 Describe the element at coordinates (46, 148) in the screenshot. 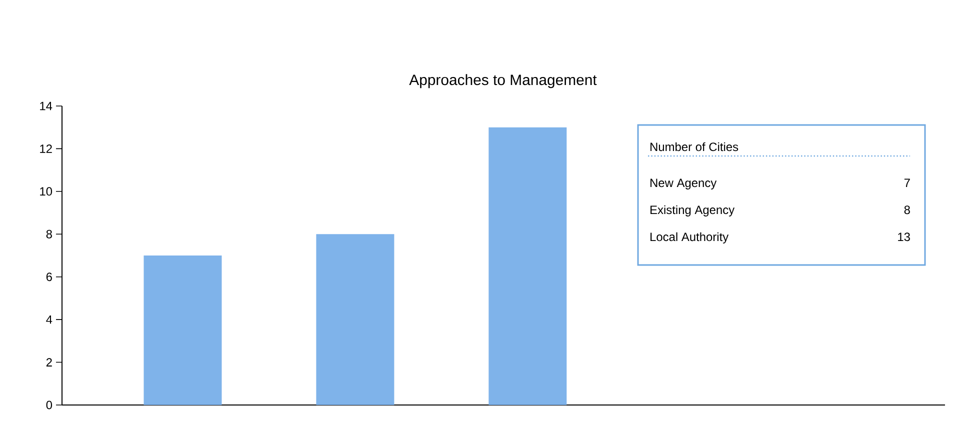

I see `y-tick-label: 12` at that location.